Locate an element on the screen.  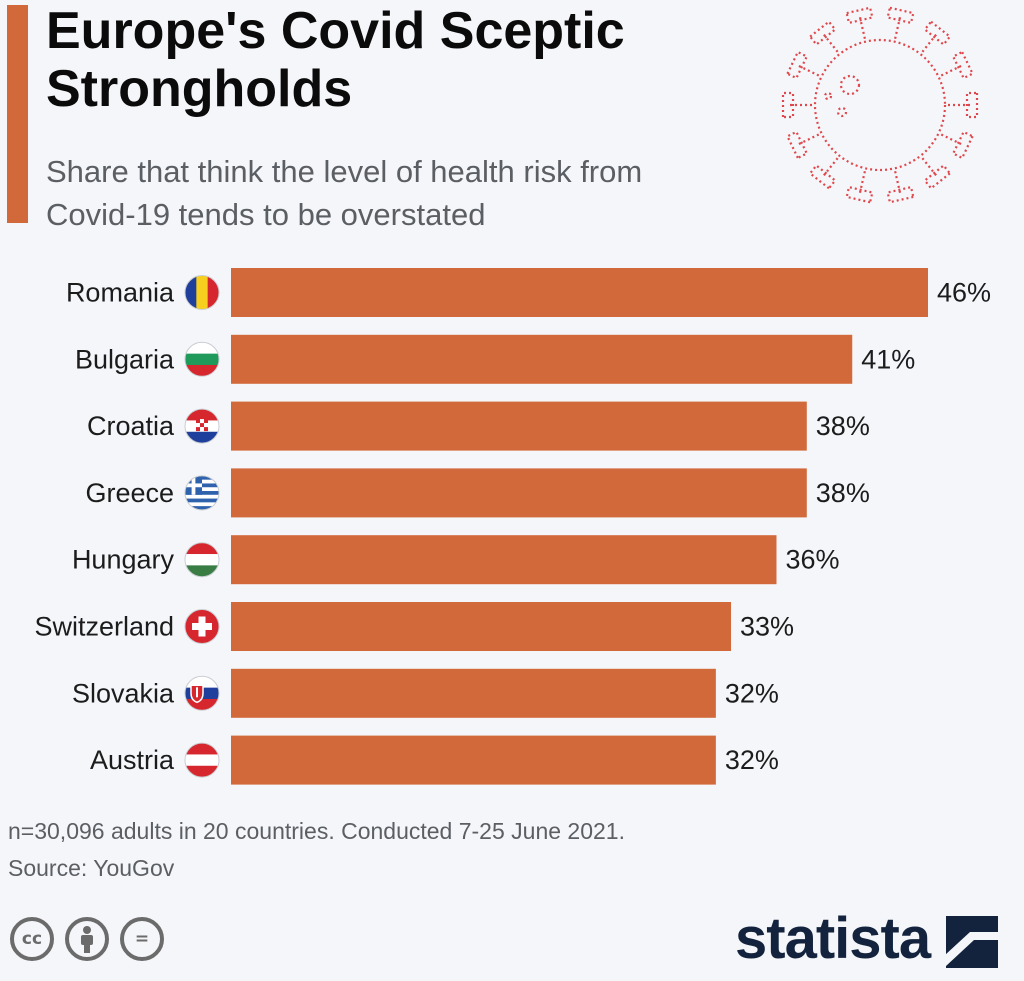
bar-slovakia is located at coordinates (473, 693).